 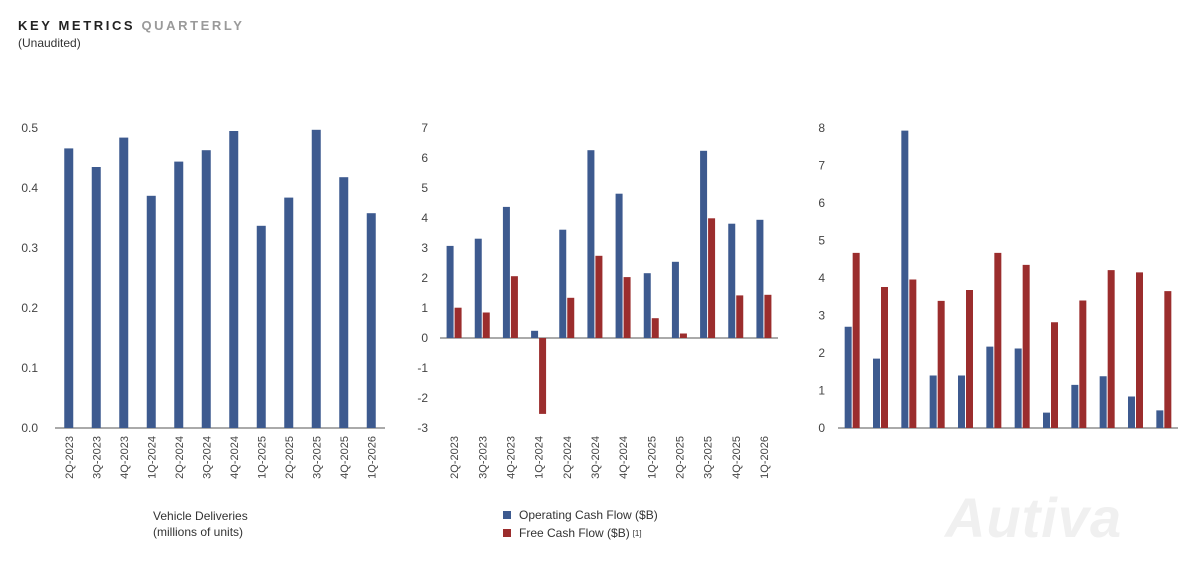 What do you see at coordinates (424, 218) in the screenshot?
I see `chart2-ytick-label: 4` at bounding box center [424, 218].